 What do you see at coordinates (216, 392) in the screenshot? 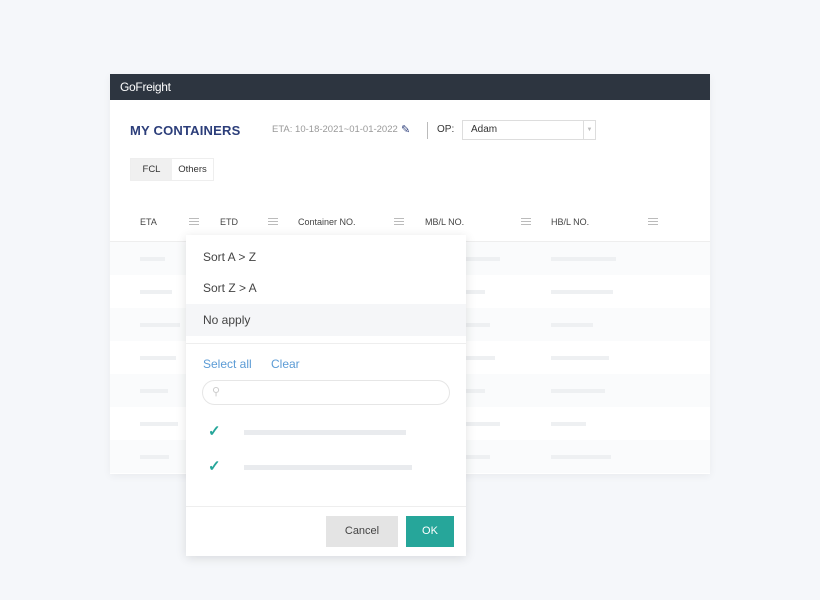
I see `search-icon: ⚲` at bounding box center [216, 392].